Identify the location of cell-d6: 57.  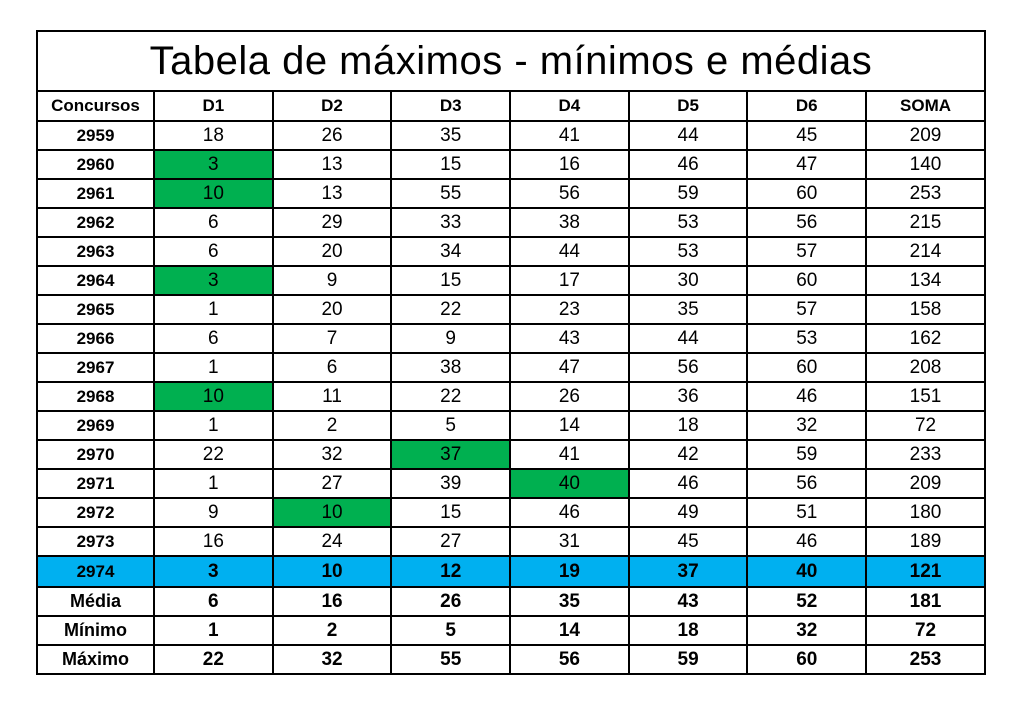
(807, 251).